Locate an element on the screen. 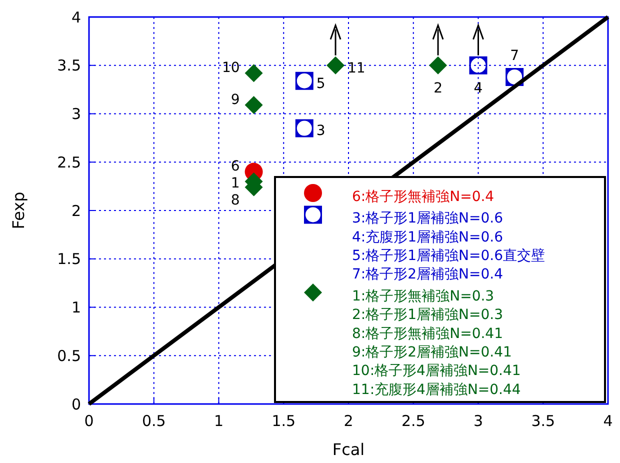 The height and width of the screenshot is (463, 620). annotation: 8 is located at coordinates (235, 200).